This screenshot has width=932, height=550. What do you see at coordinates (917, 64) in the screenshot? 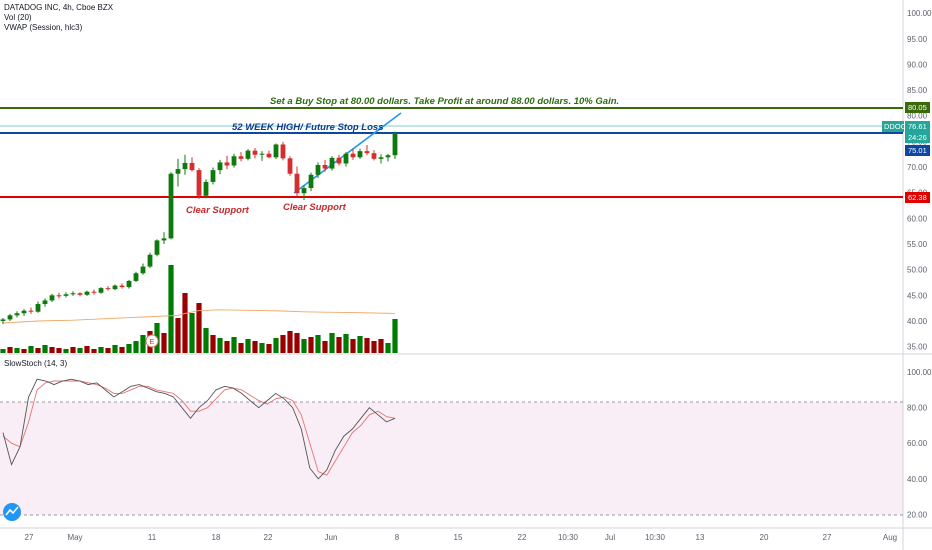
I see `price-axis-label: 90.00` at bounding box center [917, 64].